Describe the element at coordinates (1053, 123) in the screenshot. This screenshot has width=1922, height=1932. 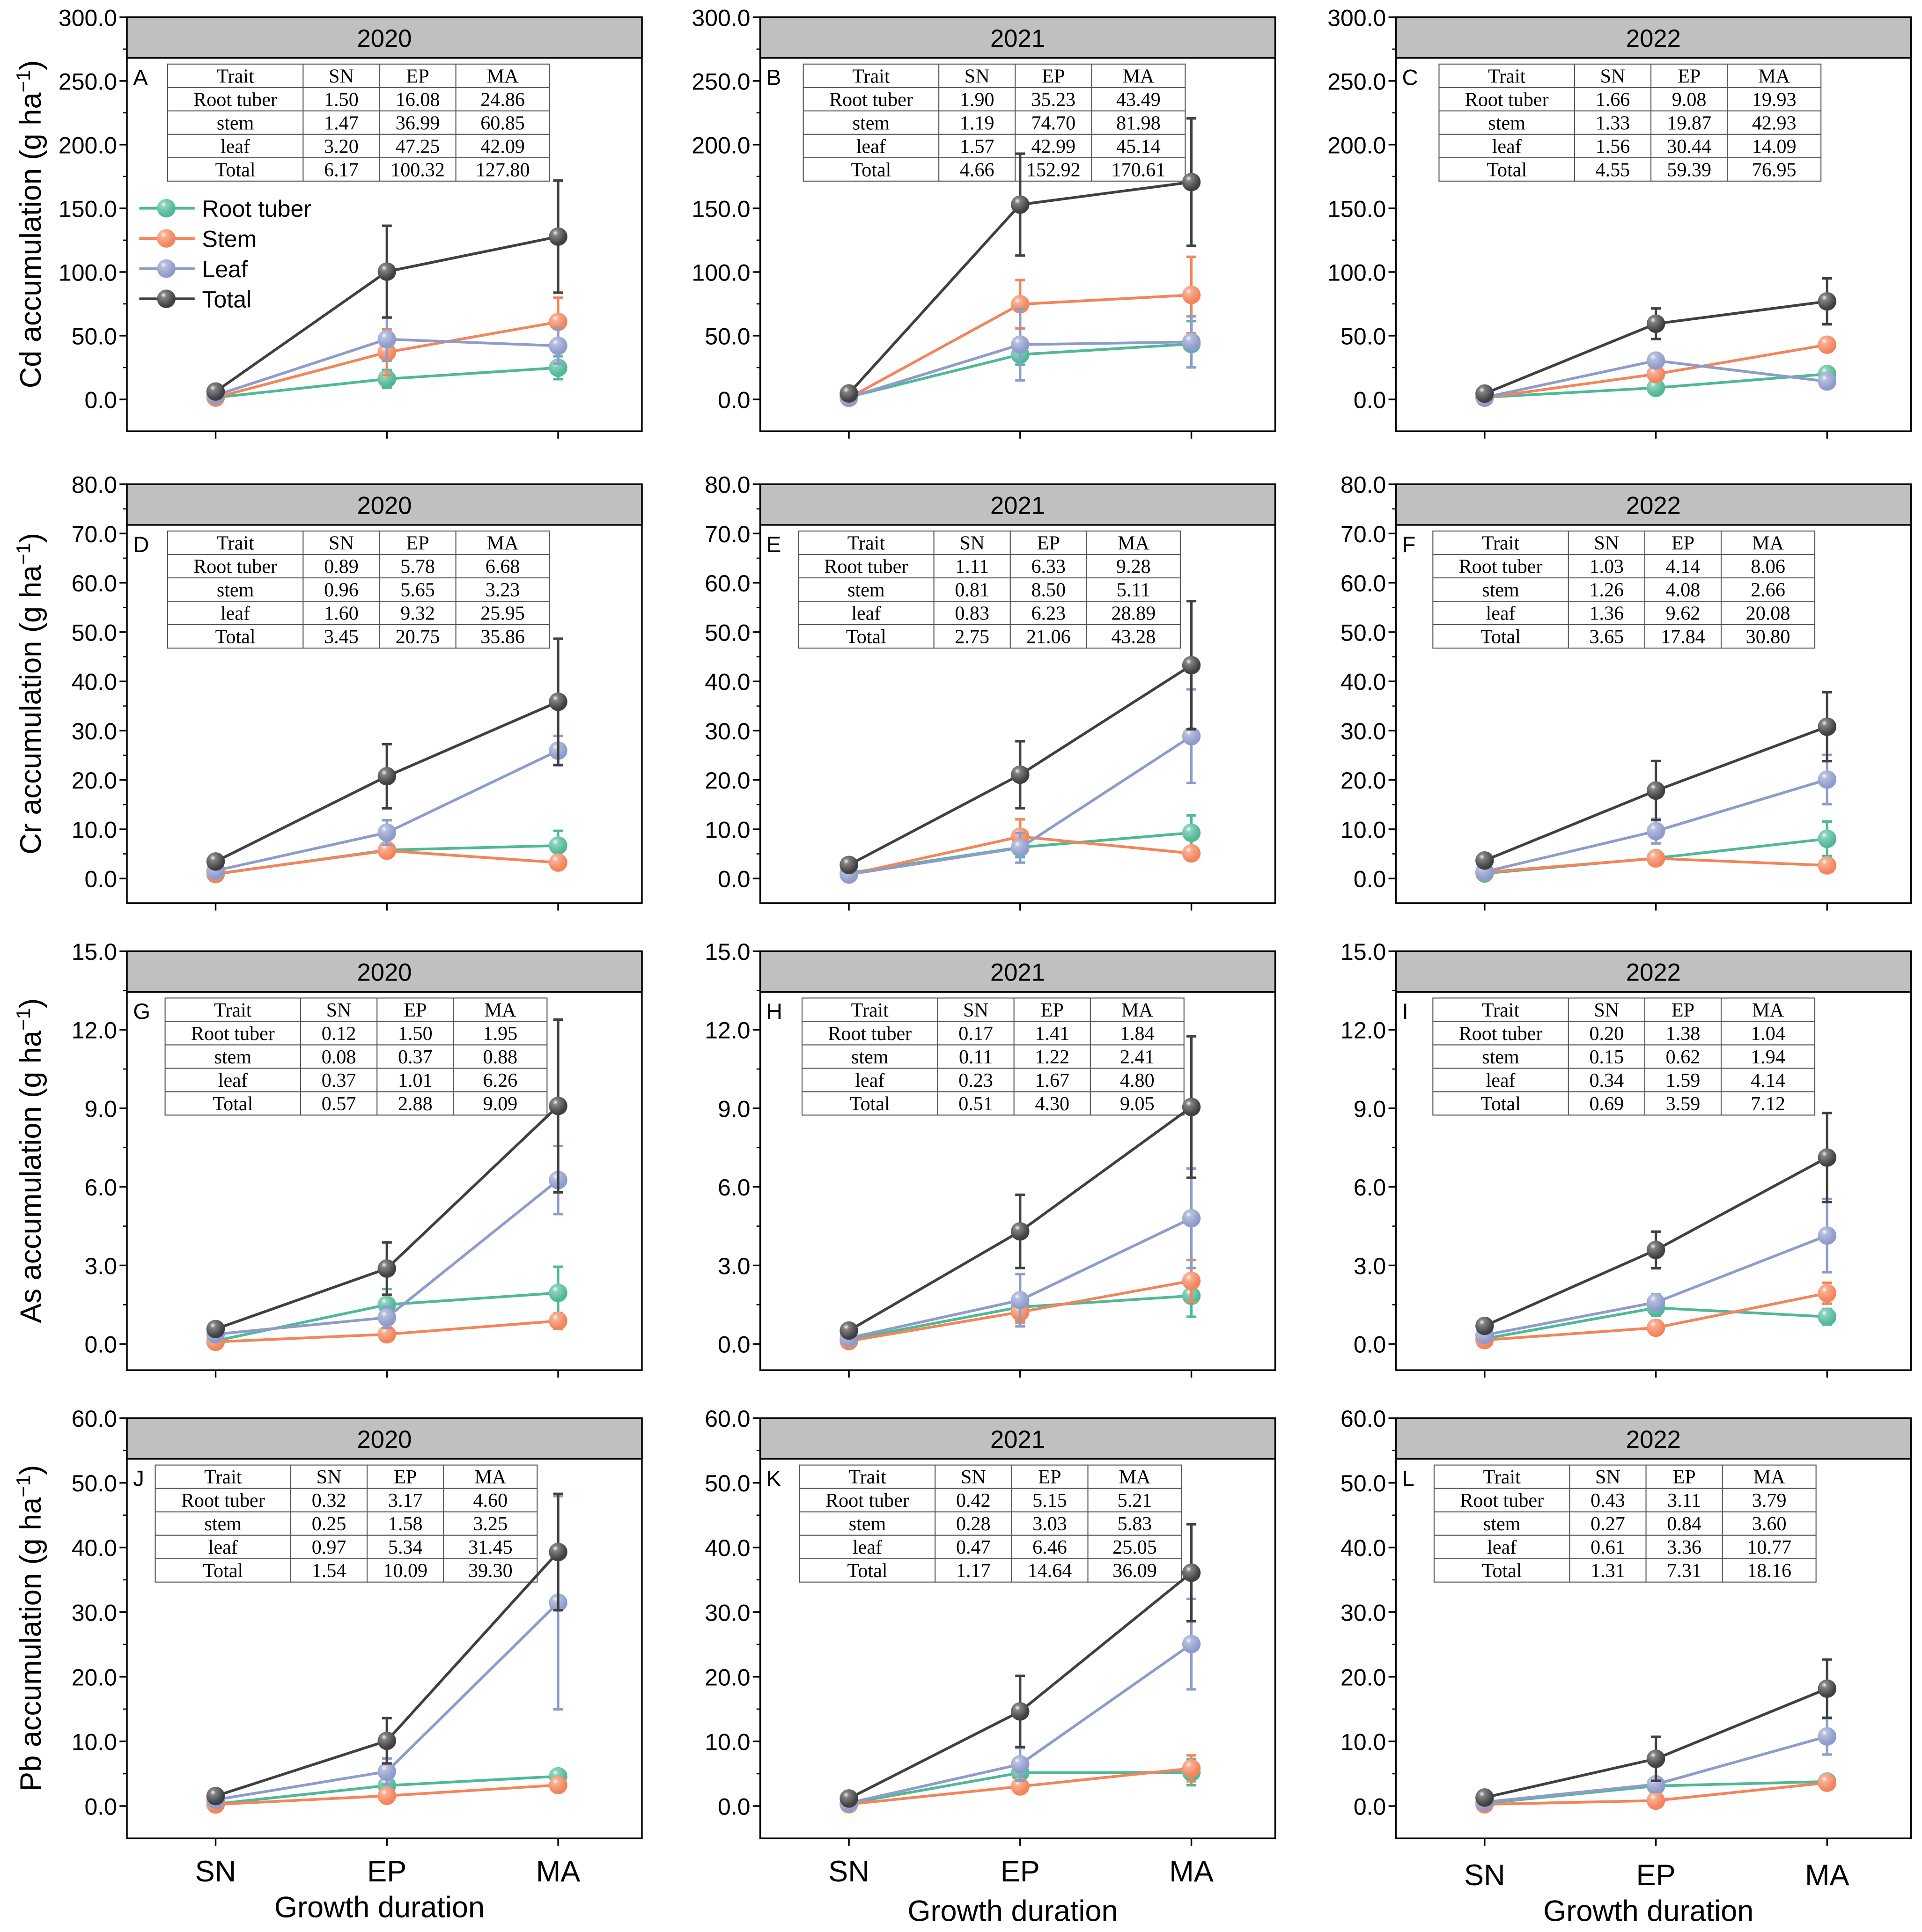
I see `table-cell: 74.70` at that location.